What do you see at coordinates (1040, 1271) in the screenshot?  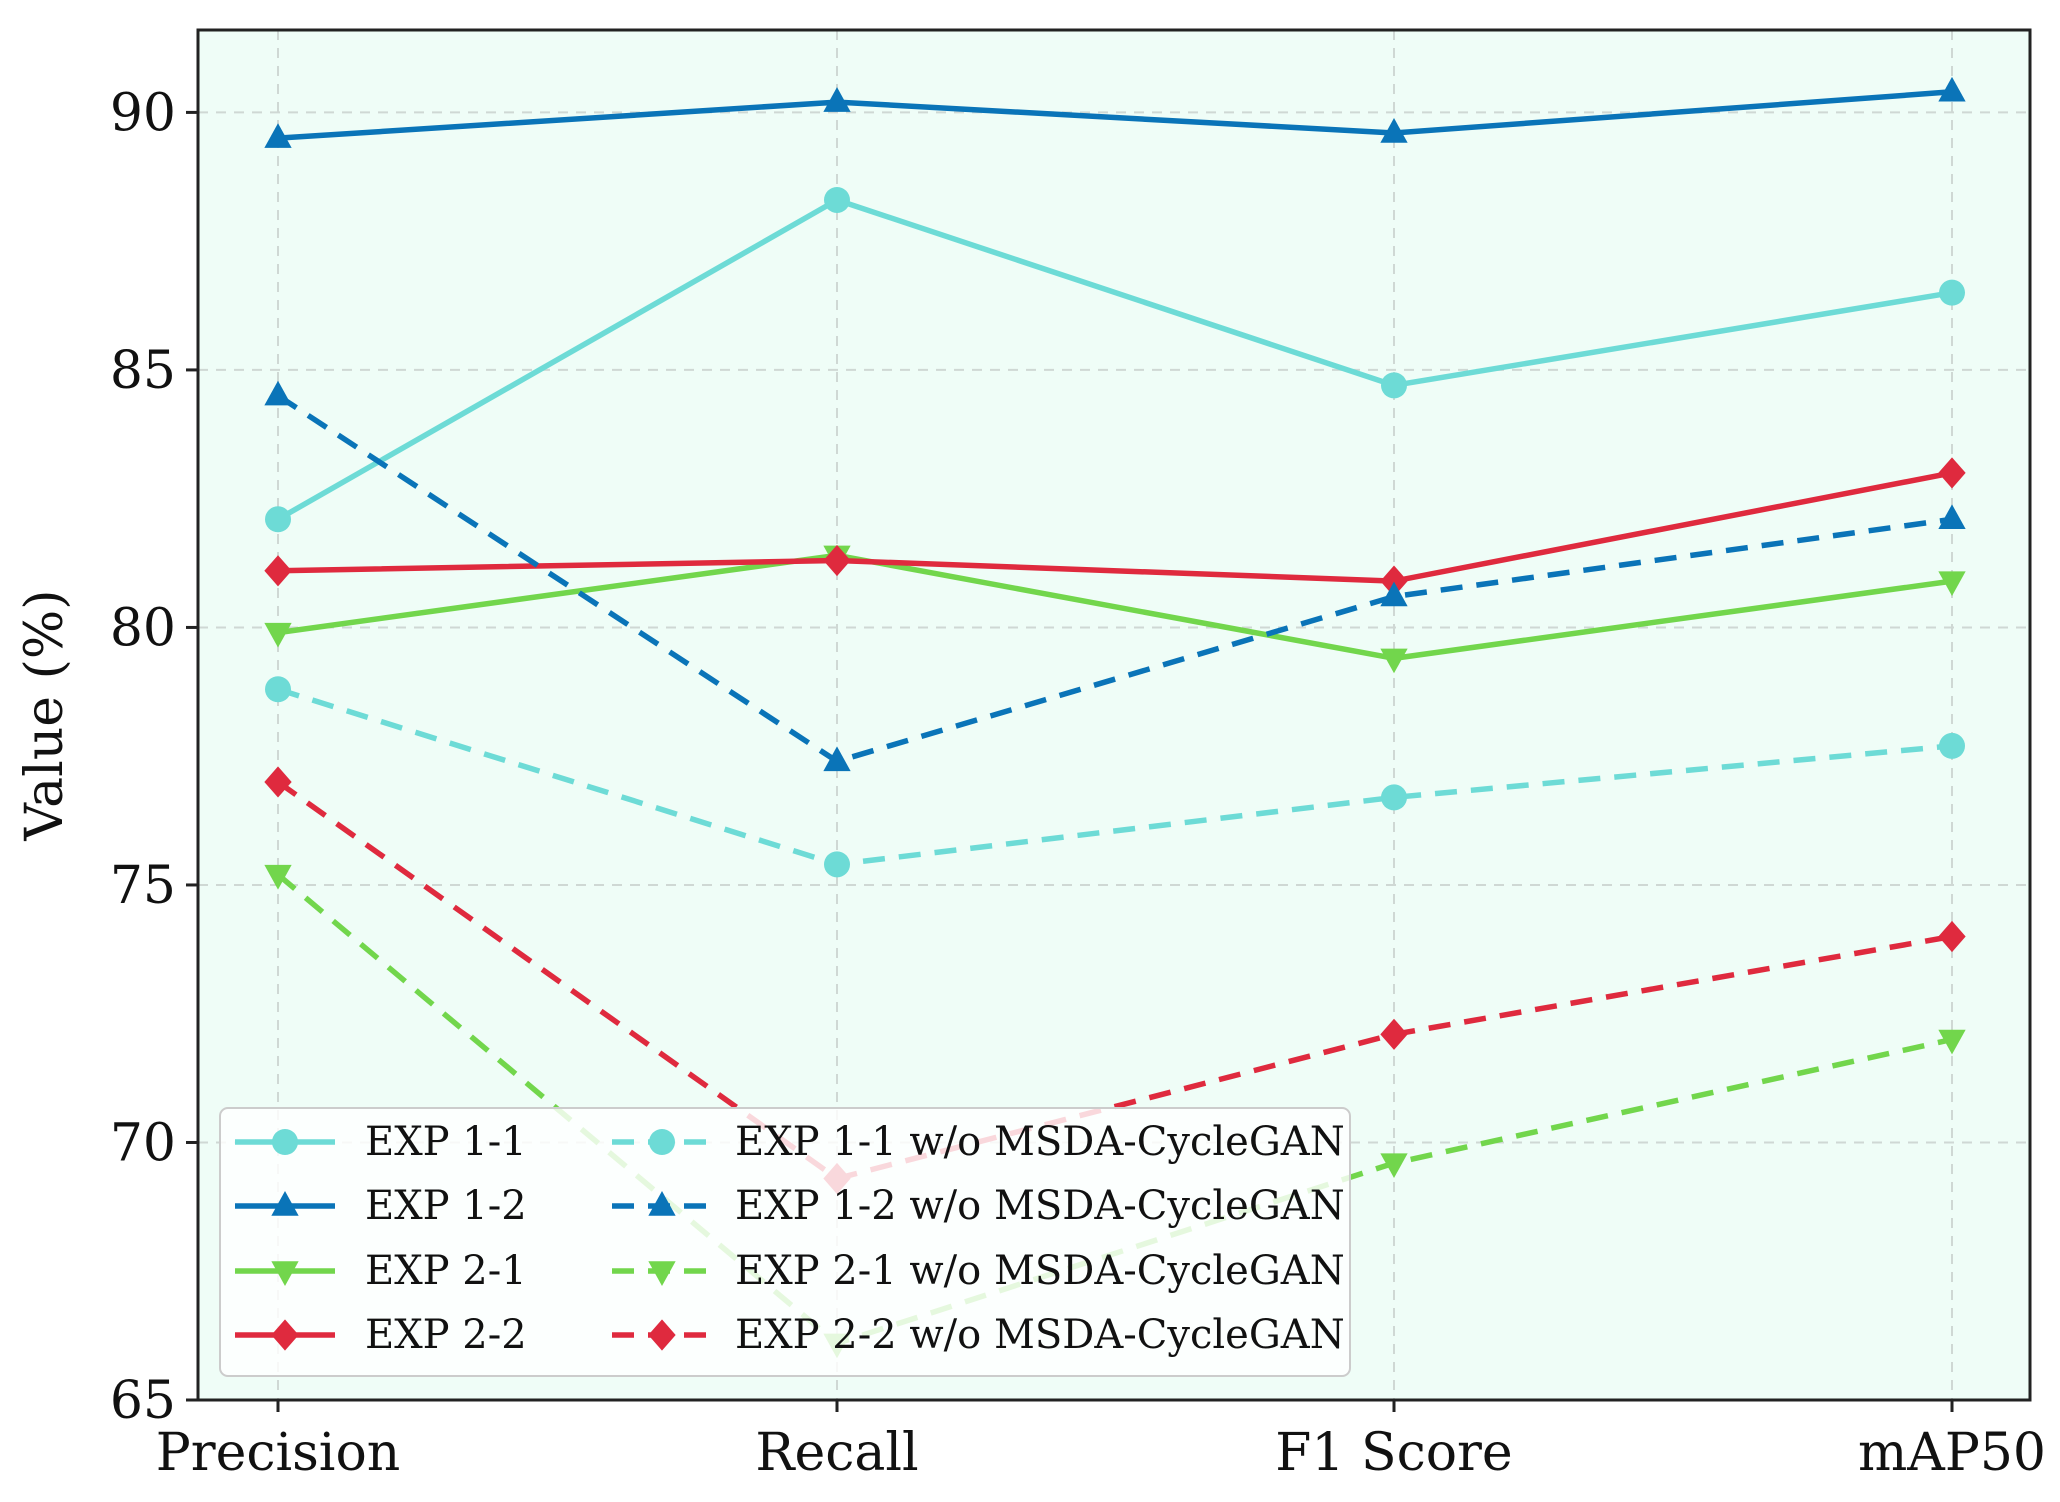 I see `legend-label: EXP 2-1 w/o MSDA-CycleGAN` at bounding box center [1040, 1271].